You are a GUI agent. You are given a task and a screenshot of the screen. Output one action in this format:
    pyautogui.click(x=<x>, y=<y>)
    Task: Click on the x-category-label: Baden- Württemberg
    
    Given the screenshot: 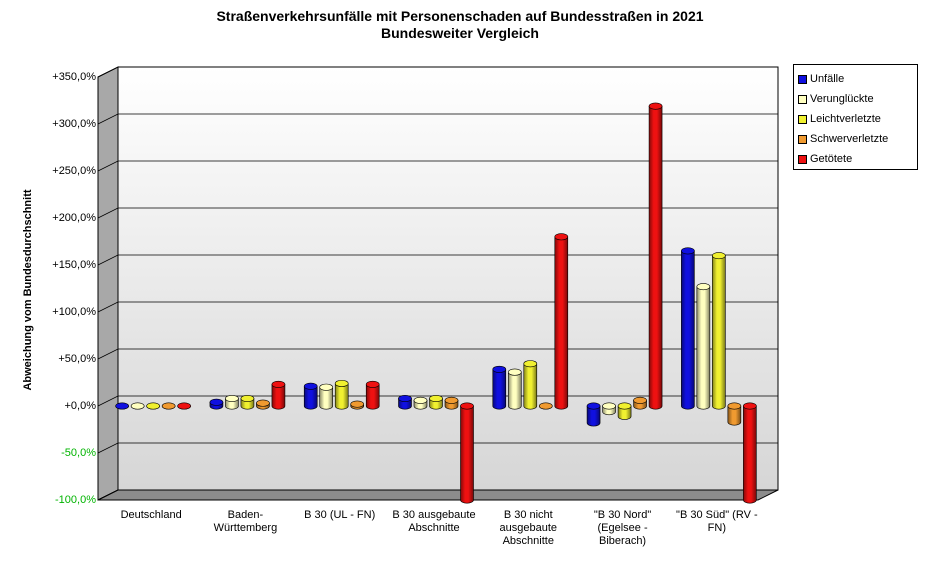 What is the action you would take?
    pyautogui.click(x=245, y=522)
    